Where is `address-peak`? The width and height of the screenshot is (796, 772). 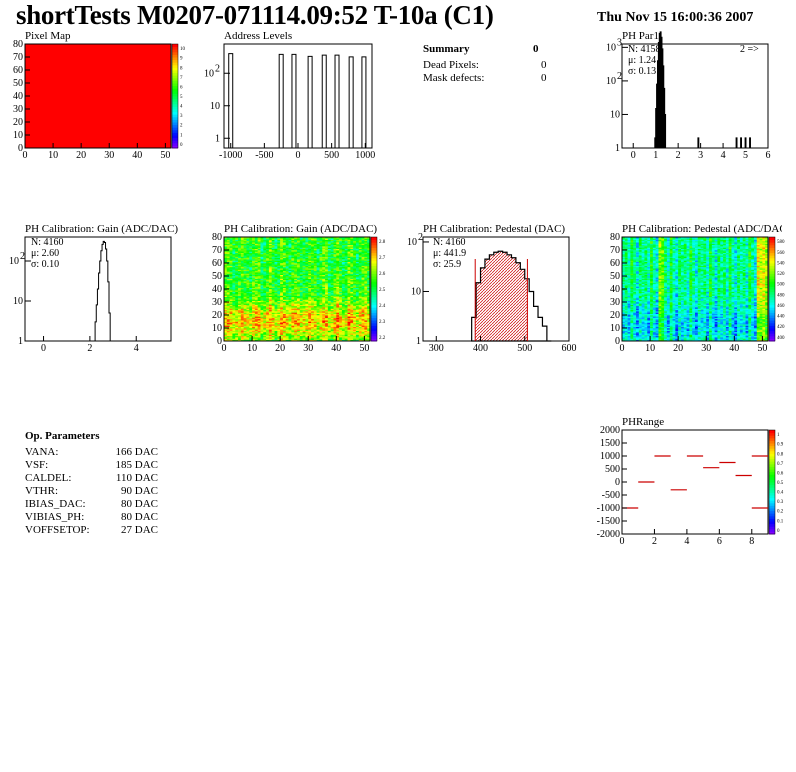
address-peak is located at coordinates (231, 100).